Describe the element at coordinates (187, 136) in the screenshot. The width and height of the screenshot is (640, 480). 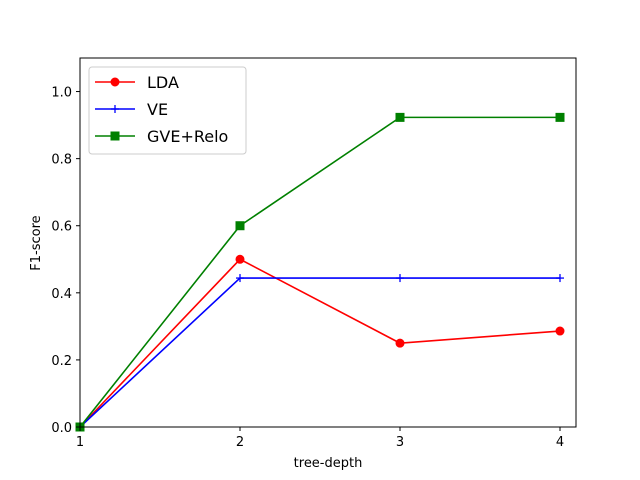
I see `legend-label-gve-relo: GVE+Relo` at that location.